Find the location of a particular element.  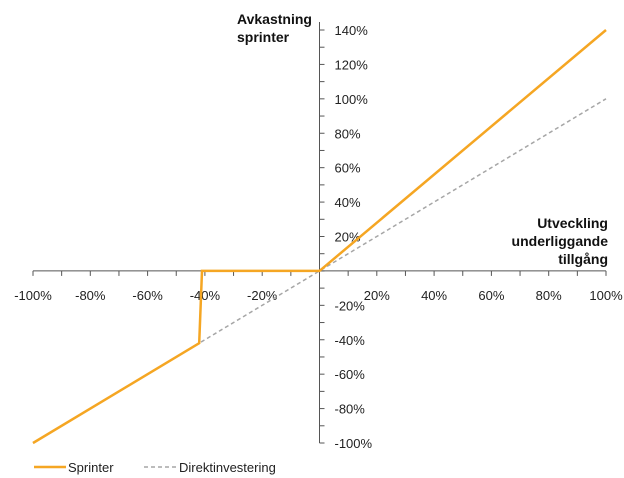

x-tick-label: 80% is located at coordinates (549, 295).